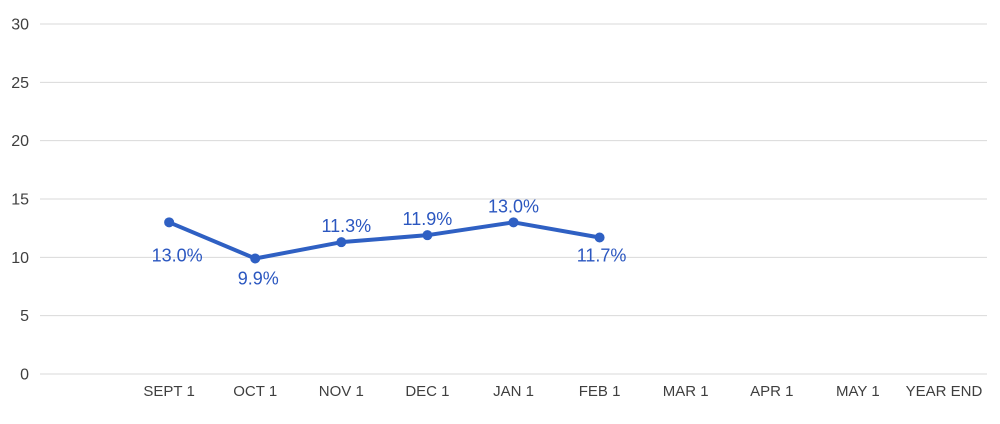  What do you see at coordinates (255, 391) in the screenshot?
I see `x-axis-tick-label: OCT 1` at bounding box center [255, 391].